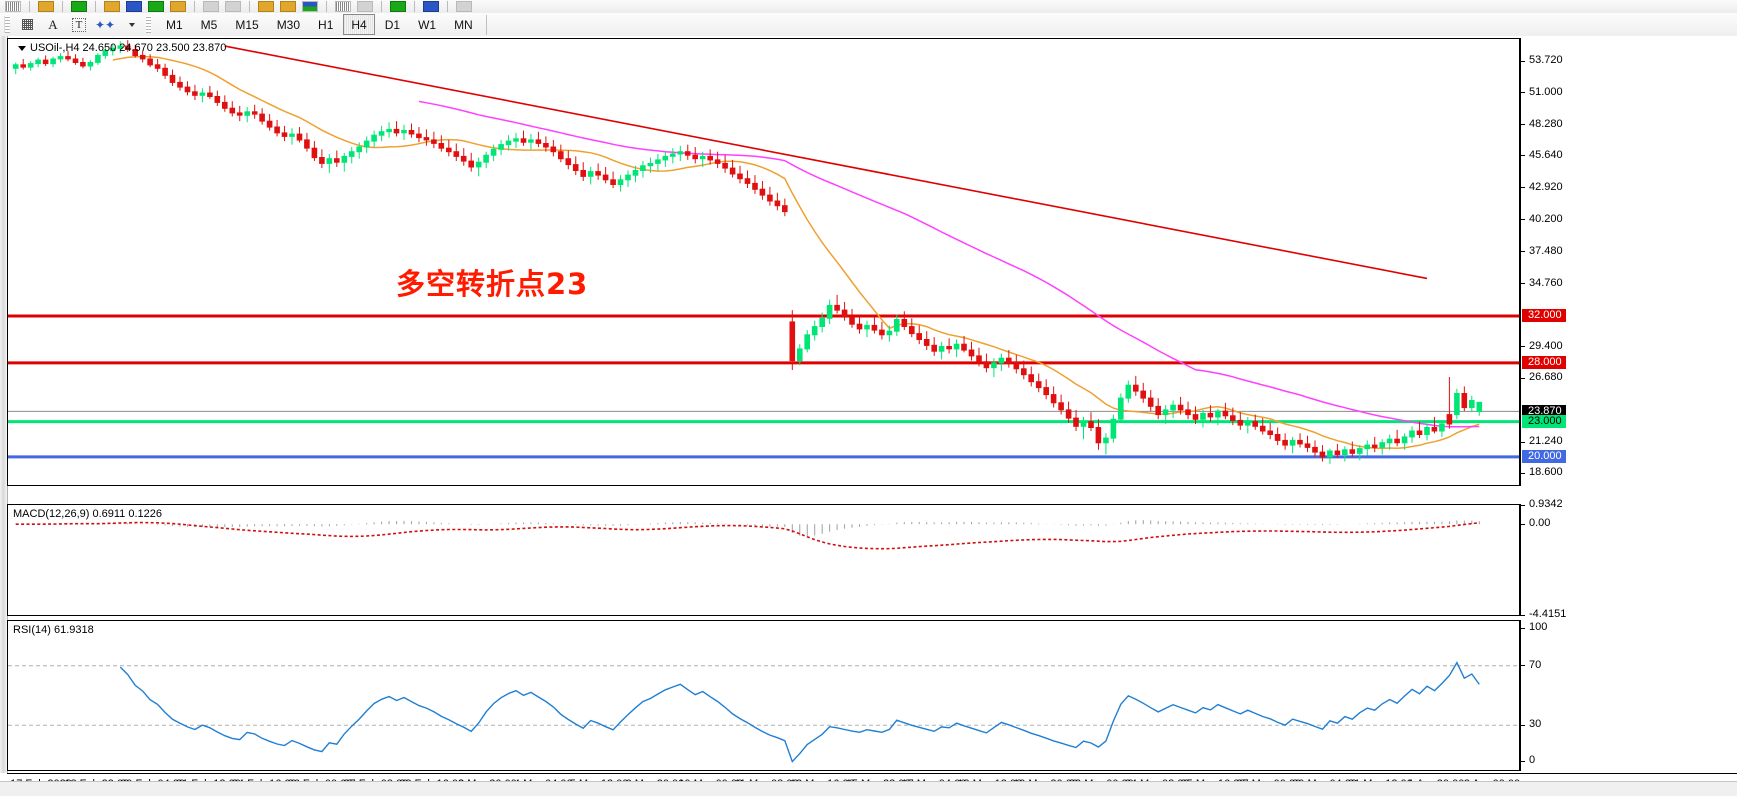 The height and width of the screenshot is (796, 1737). I want to click on main-toolbar: A T ✦✦ M1 M5 M15 M30 H1 H4 D1 W1 MN, so click(868, 25).